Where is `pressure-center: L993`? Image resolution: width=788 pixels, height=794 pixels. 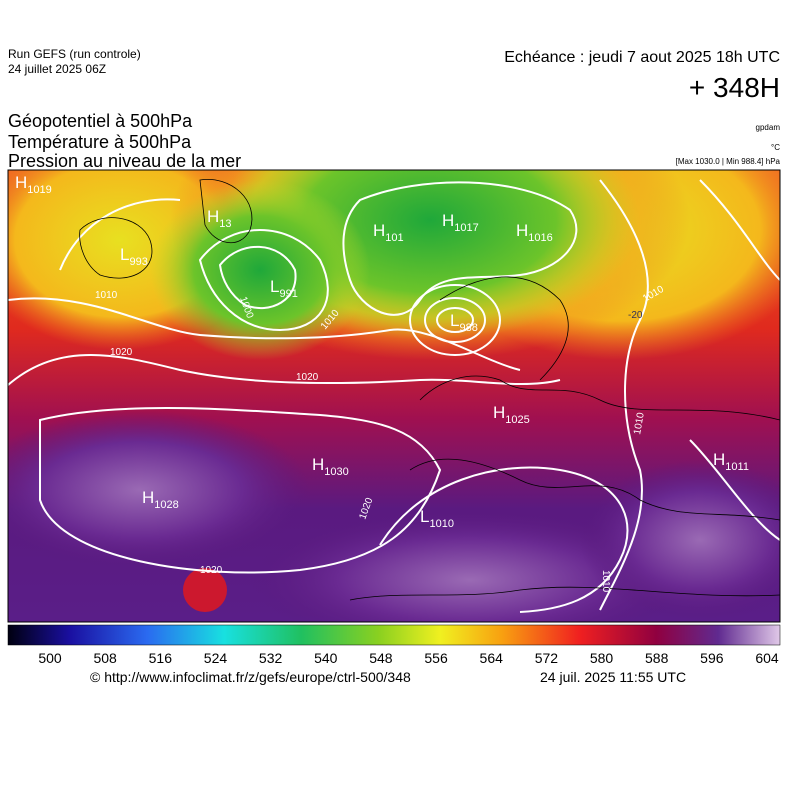 pressure-center: L993 is located at coordinates (134, 256).